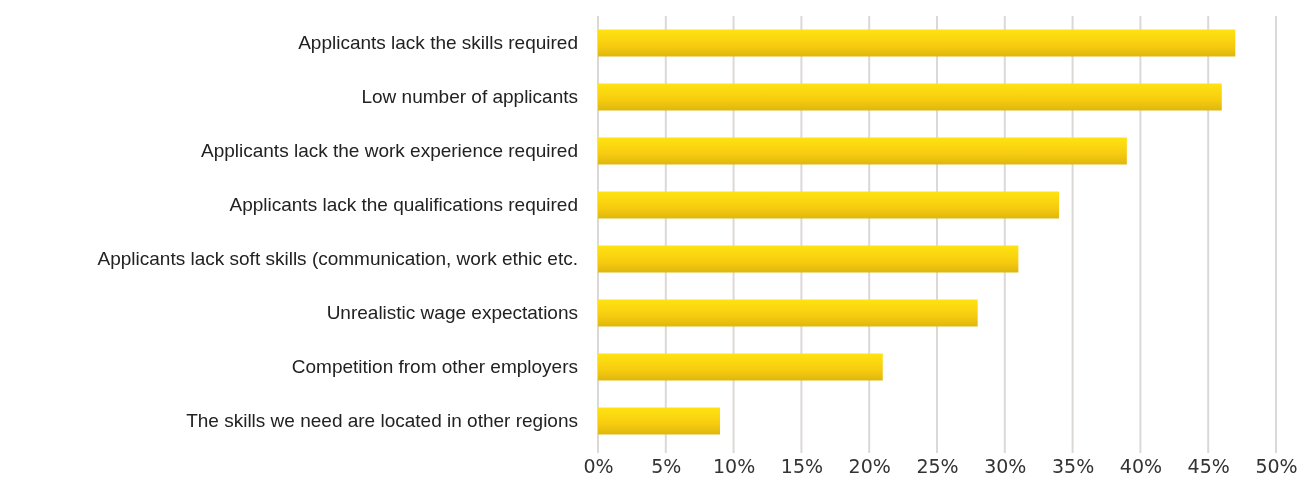 The width and height of the screenshot is (1309, 501). I want to click on x-tick-label: 35%, so click(1073, 466).